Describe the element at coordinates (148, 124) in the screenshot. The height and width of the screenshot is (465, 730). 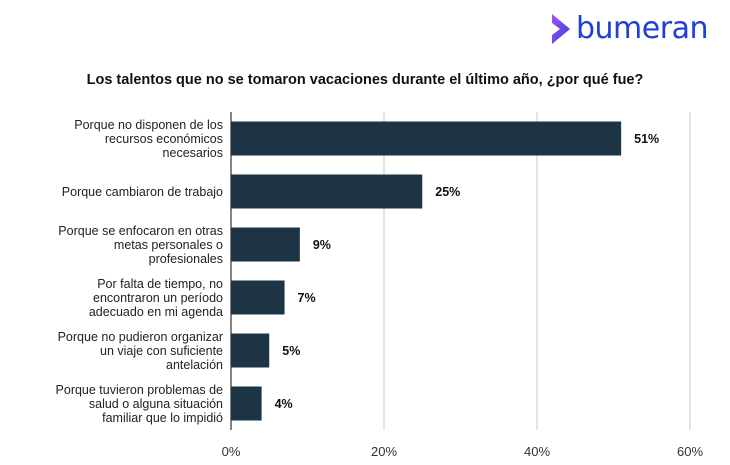
I see `category-label-line: Porque no disponen de los` at that location.